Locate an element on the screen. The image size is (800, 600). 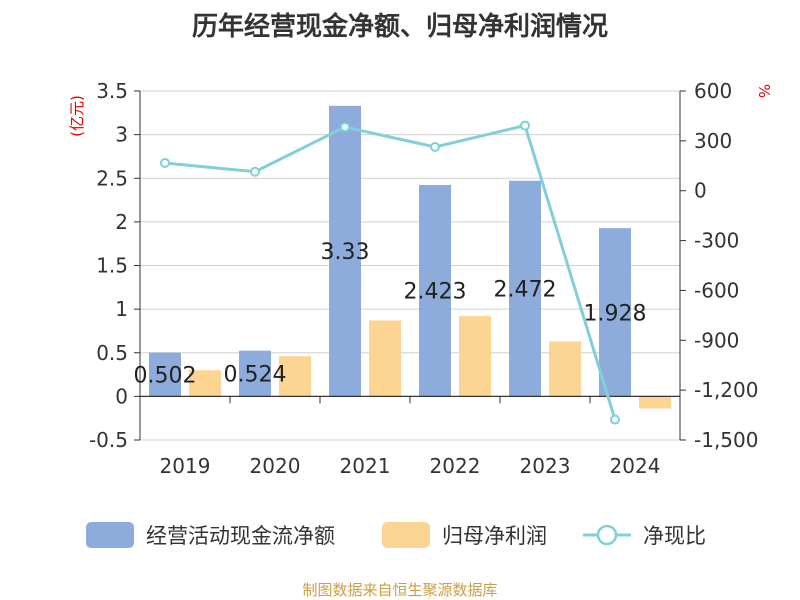
x-axis-category-label: 2020 is located at coordinates (275, 466).